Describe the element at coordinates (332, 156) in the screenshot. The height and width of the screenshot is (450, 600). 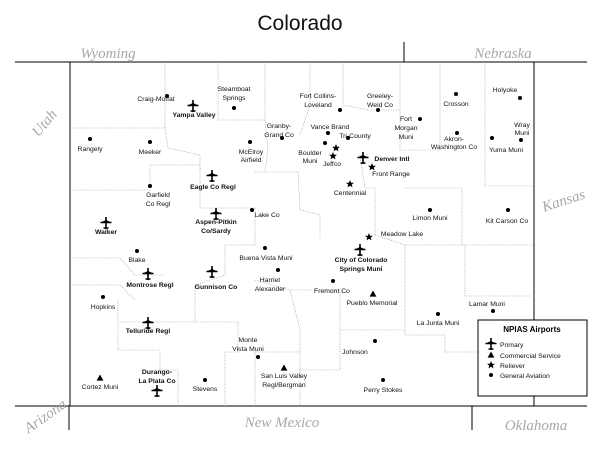
I see `airport-jeffco: Jeffco` at that location.